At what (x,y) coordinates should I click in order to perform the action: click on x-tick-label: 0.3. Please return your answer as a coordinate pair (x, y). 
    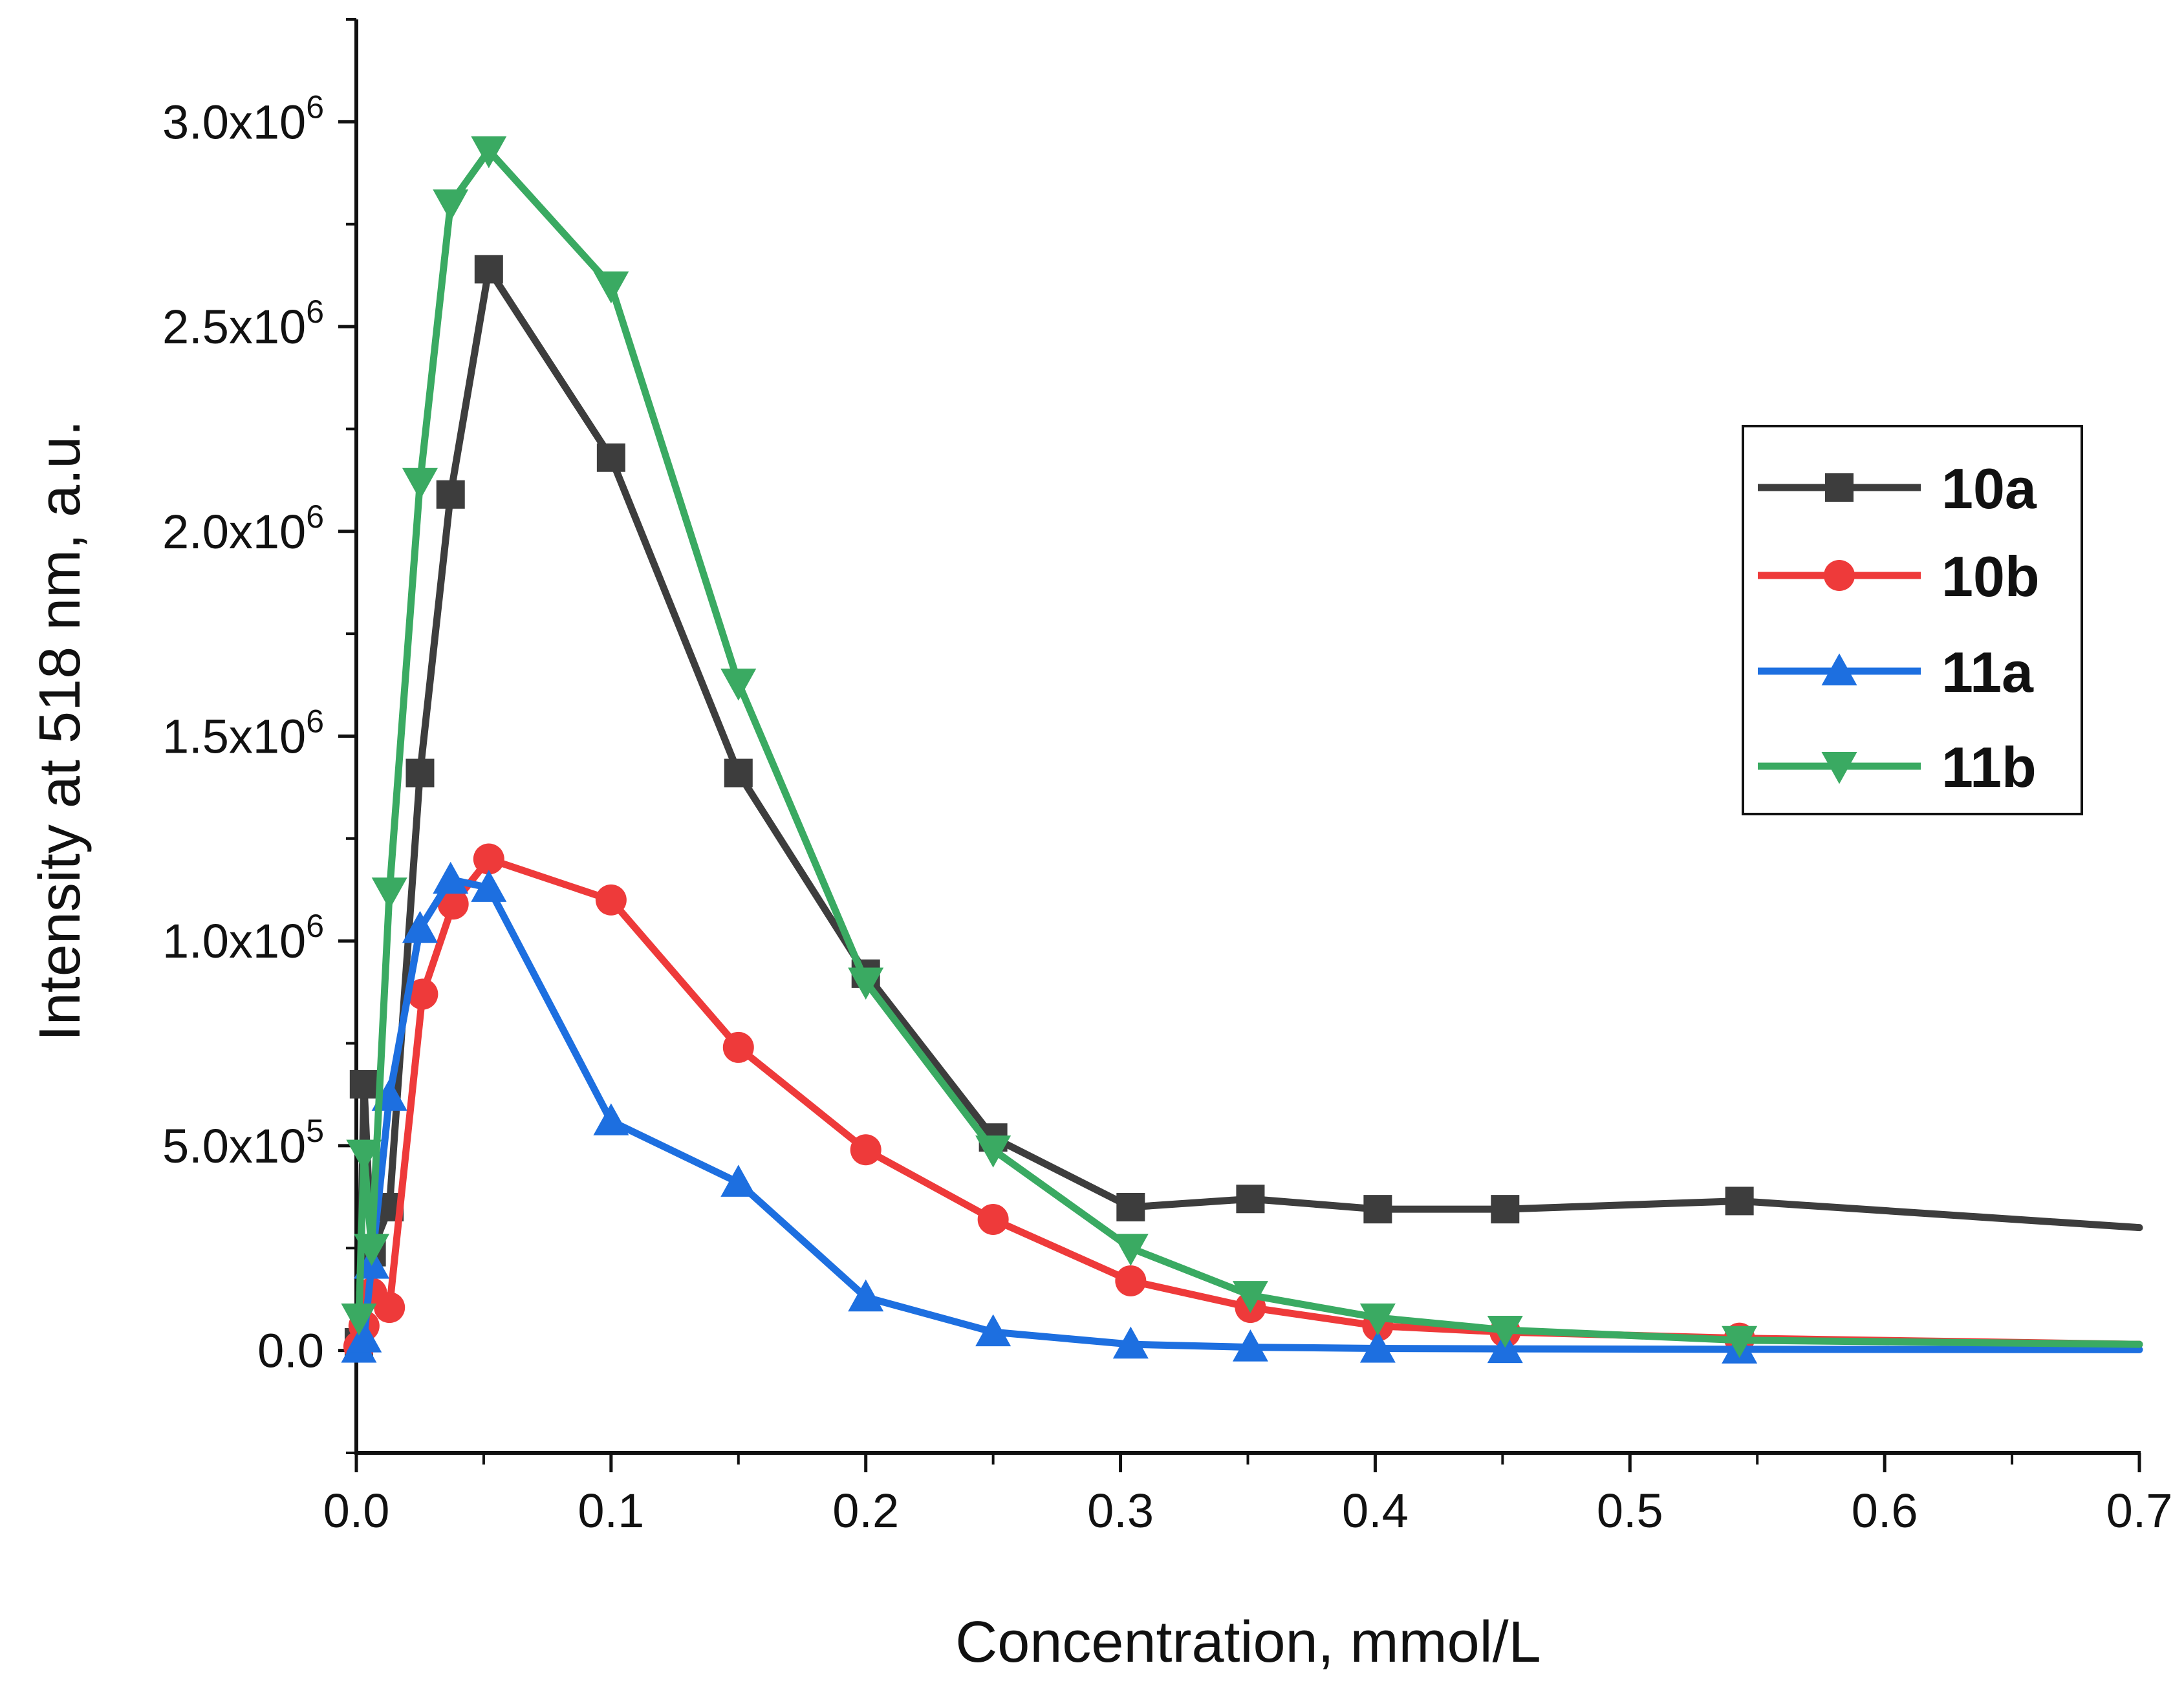
    Looking at the image, I should click on (1121, 1511).